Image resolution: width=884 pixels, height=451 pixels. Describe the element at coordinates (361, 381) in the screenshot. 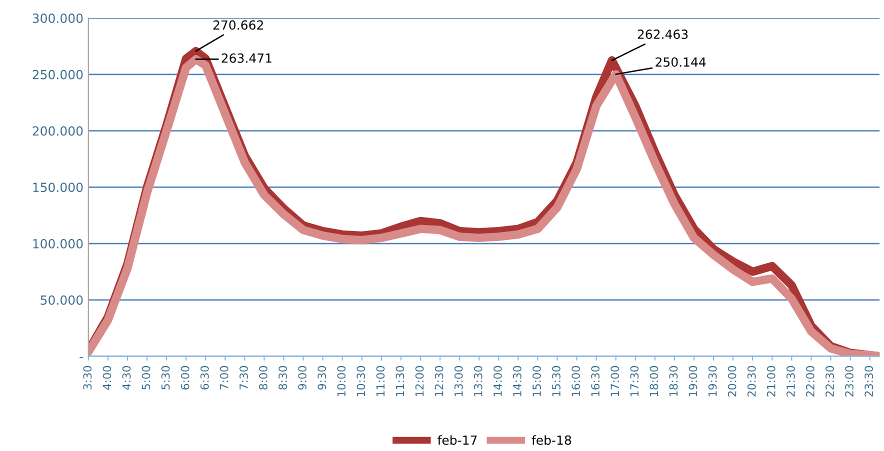

I see `x-tick-label: 10:30` at that location.